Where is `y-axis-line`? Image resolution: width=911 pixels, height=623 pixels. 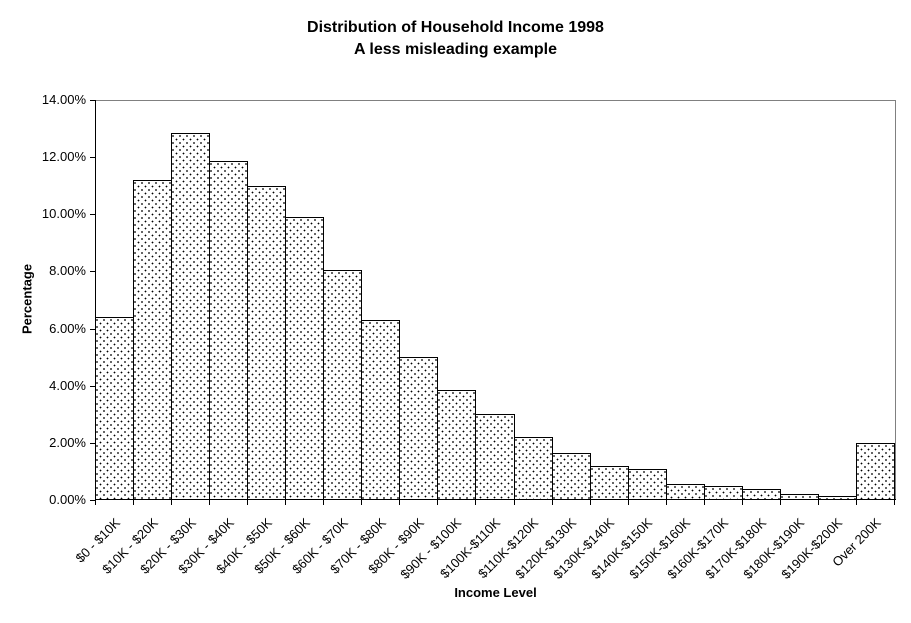
y-axis-line is located at coordinates (95, 300).